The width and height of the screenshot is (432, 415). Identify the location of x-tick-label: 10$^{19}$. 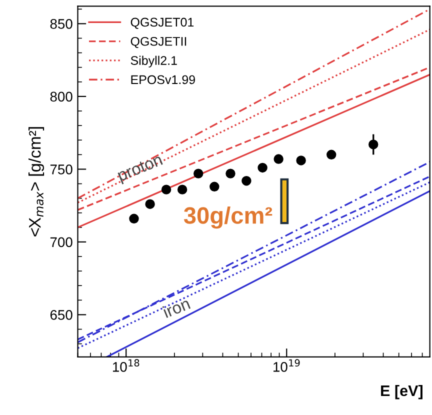
(287, 365).